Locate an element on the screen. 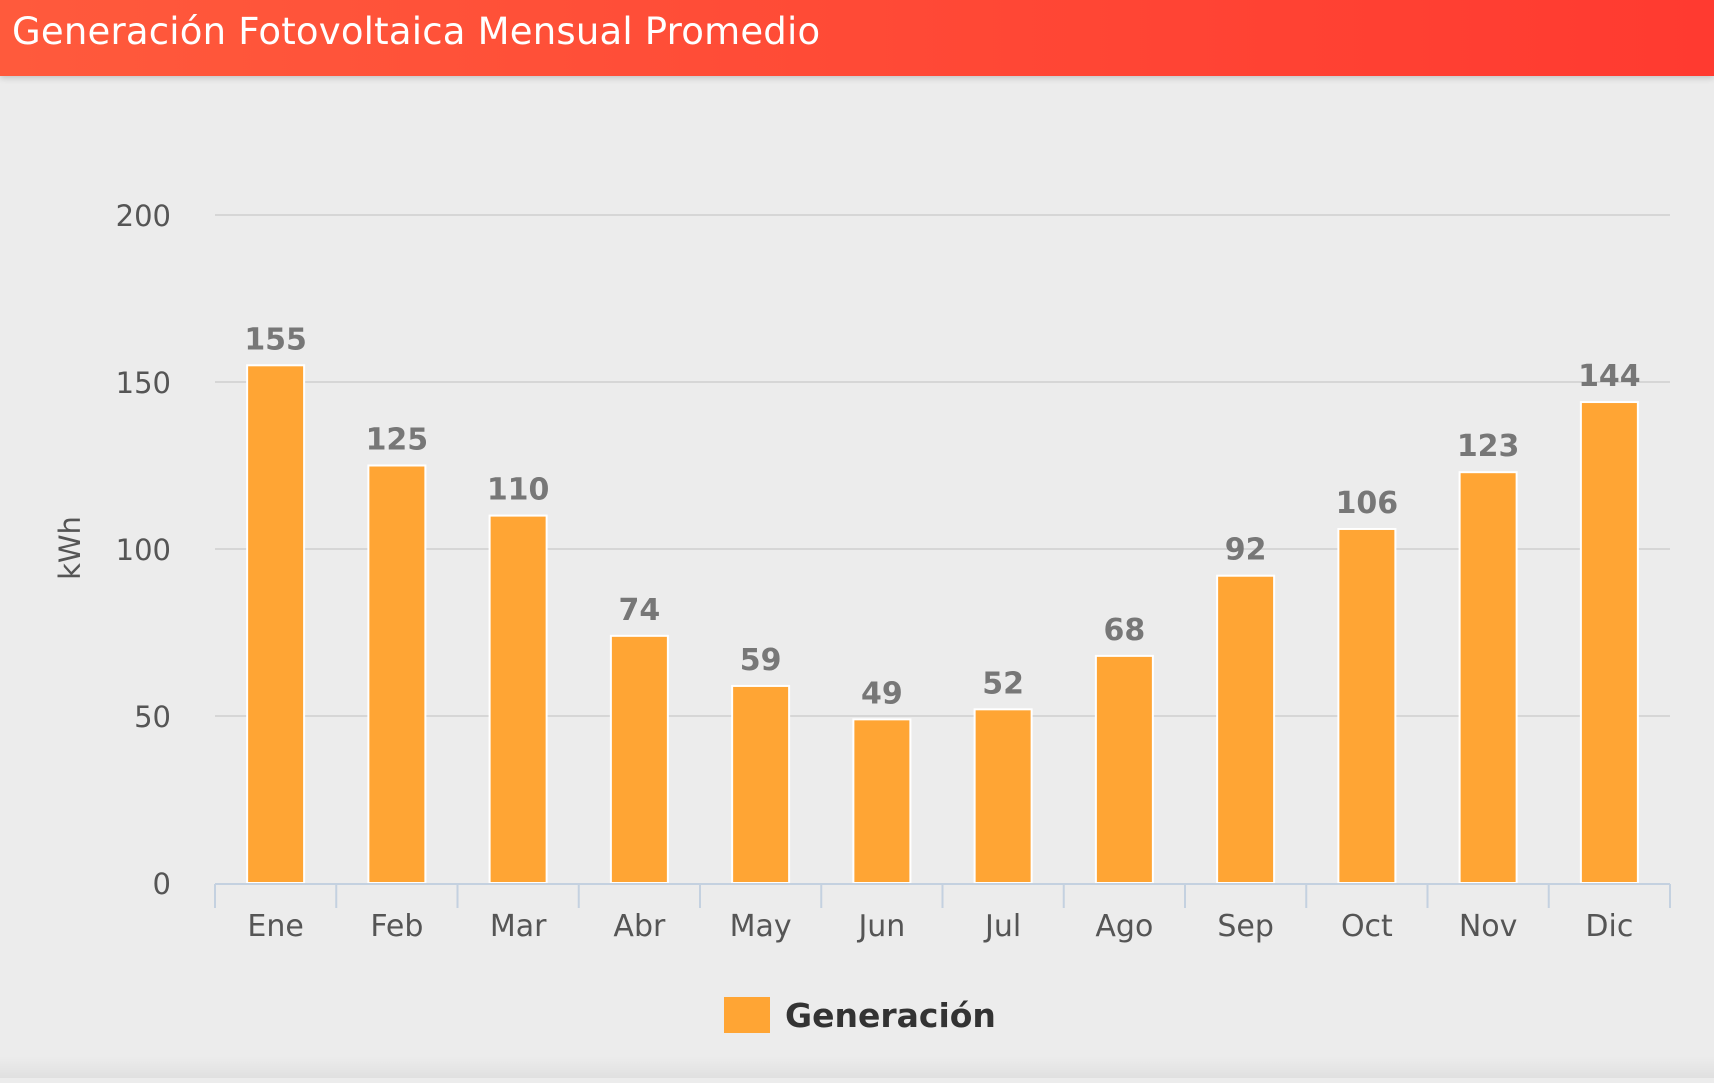  x-tick-label: Jun is located at coordinates (880, 926).